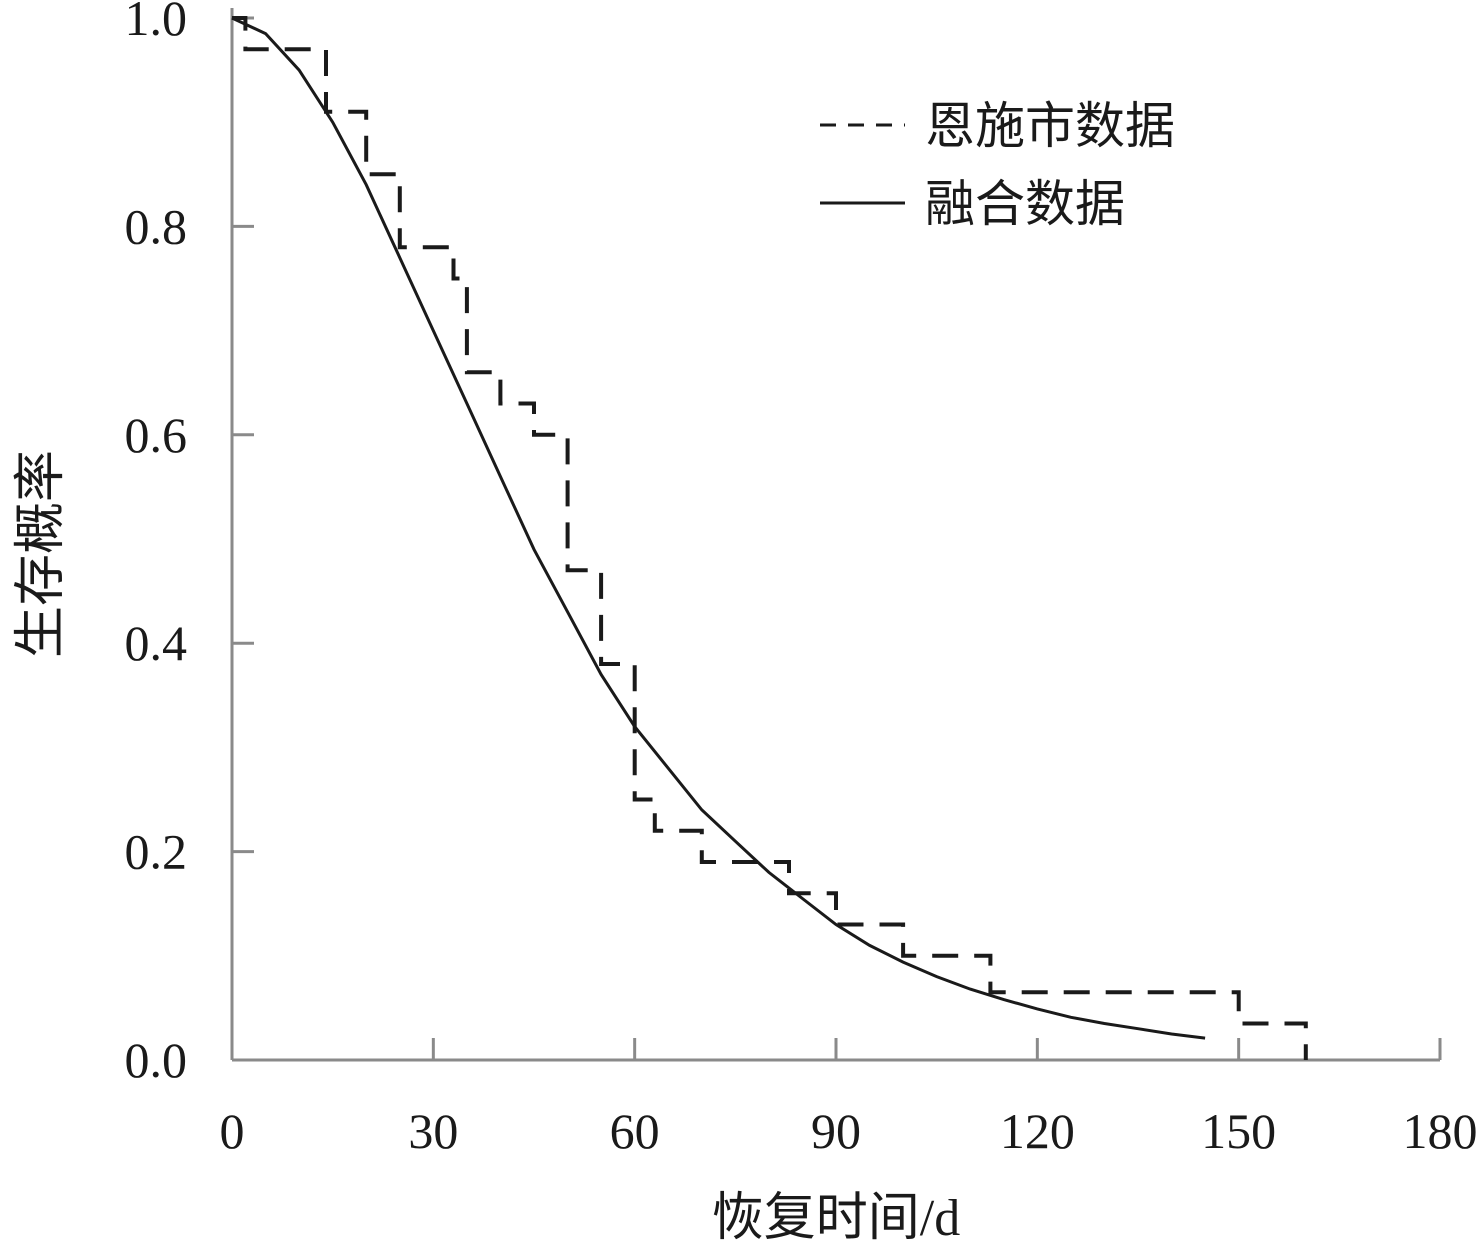  I want to click on x-axis-label: 恢复时间/d, so click(836, 1218).